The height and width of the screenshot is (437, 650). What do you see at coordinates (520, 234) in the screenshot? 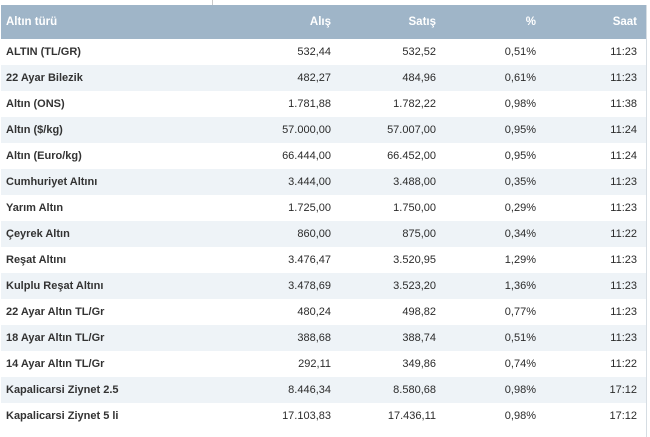
I see `cell-change: 0,34%` at bounding box center [520, 234].